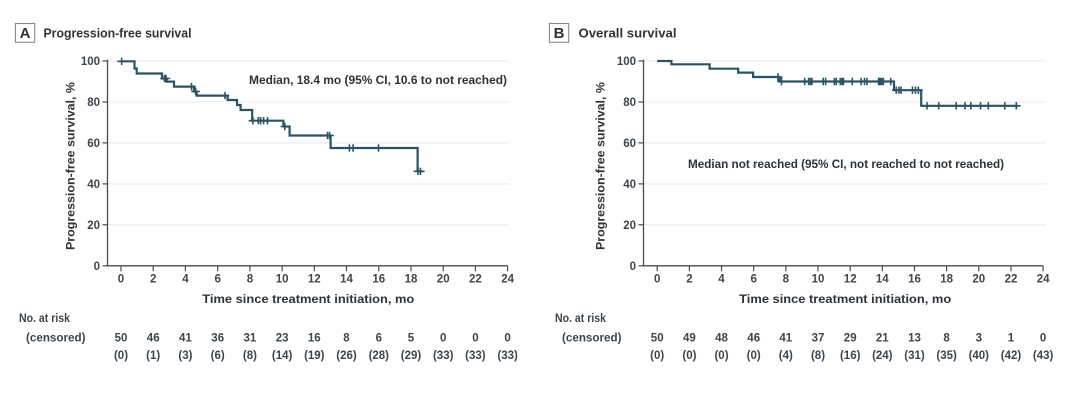 Image resolution: width=1080 pixels, height=400 pixels. Describe the element at coordinates (850, 339) in the screenshot. I see `svg-text: 29` at that location.